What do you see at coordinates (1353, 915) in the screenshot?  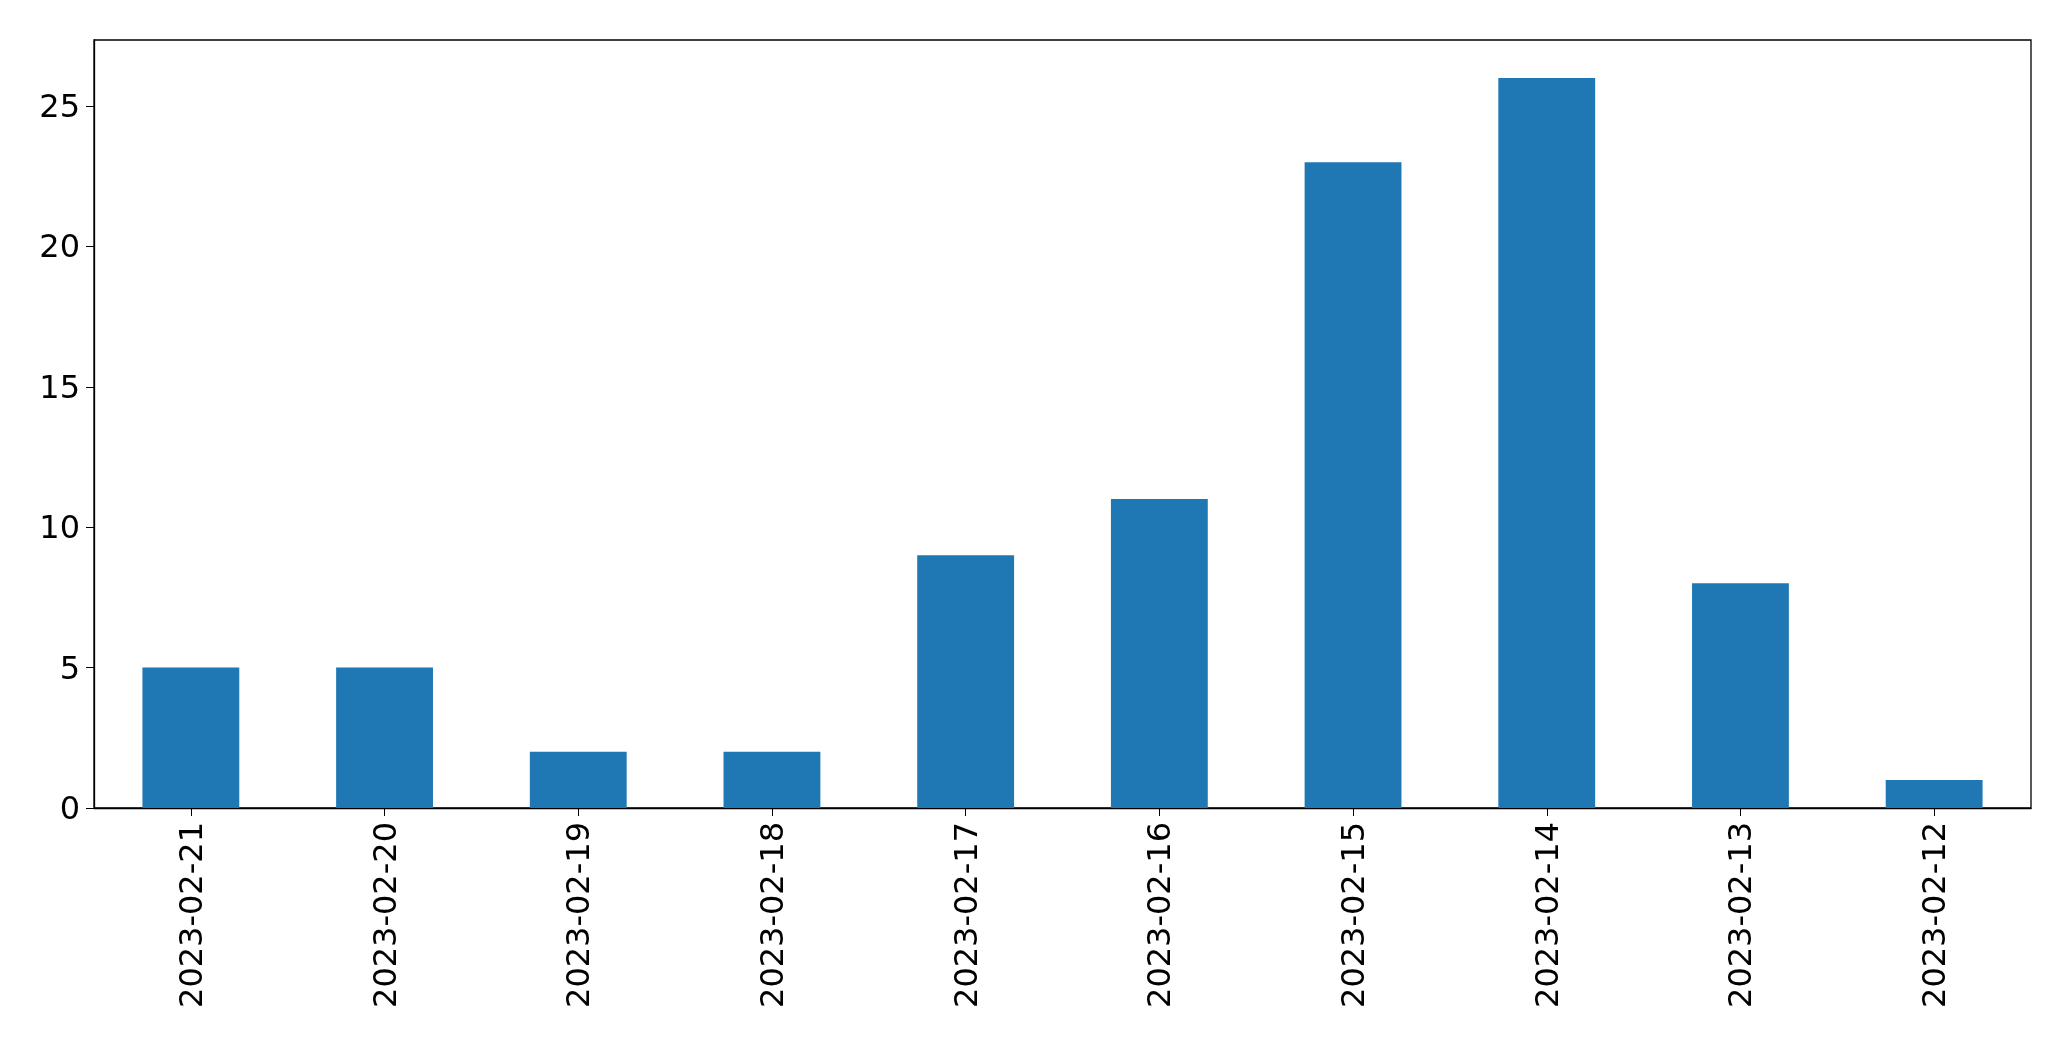 I see `x-tick-label: 2023-02-15` at bounding box center [1353, 915].